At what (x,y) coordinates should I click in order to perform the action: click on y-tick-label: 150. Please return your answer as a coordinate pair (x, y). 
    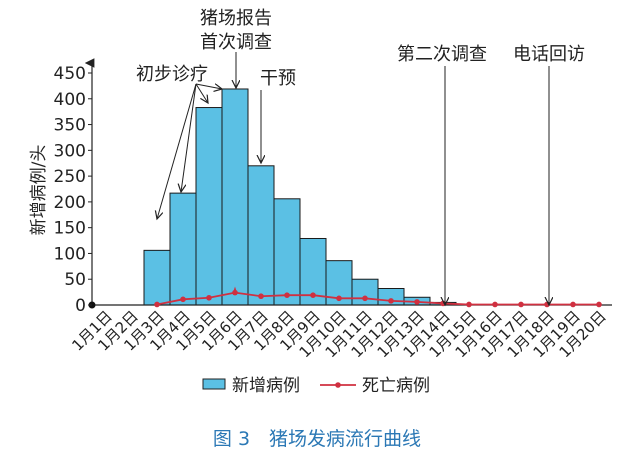
    Looking at the image, I should click on (70, 229).